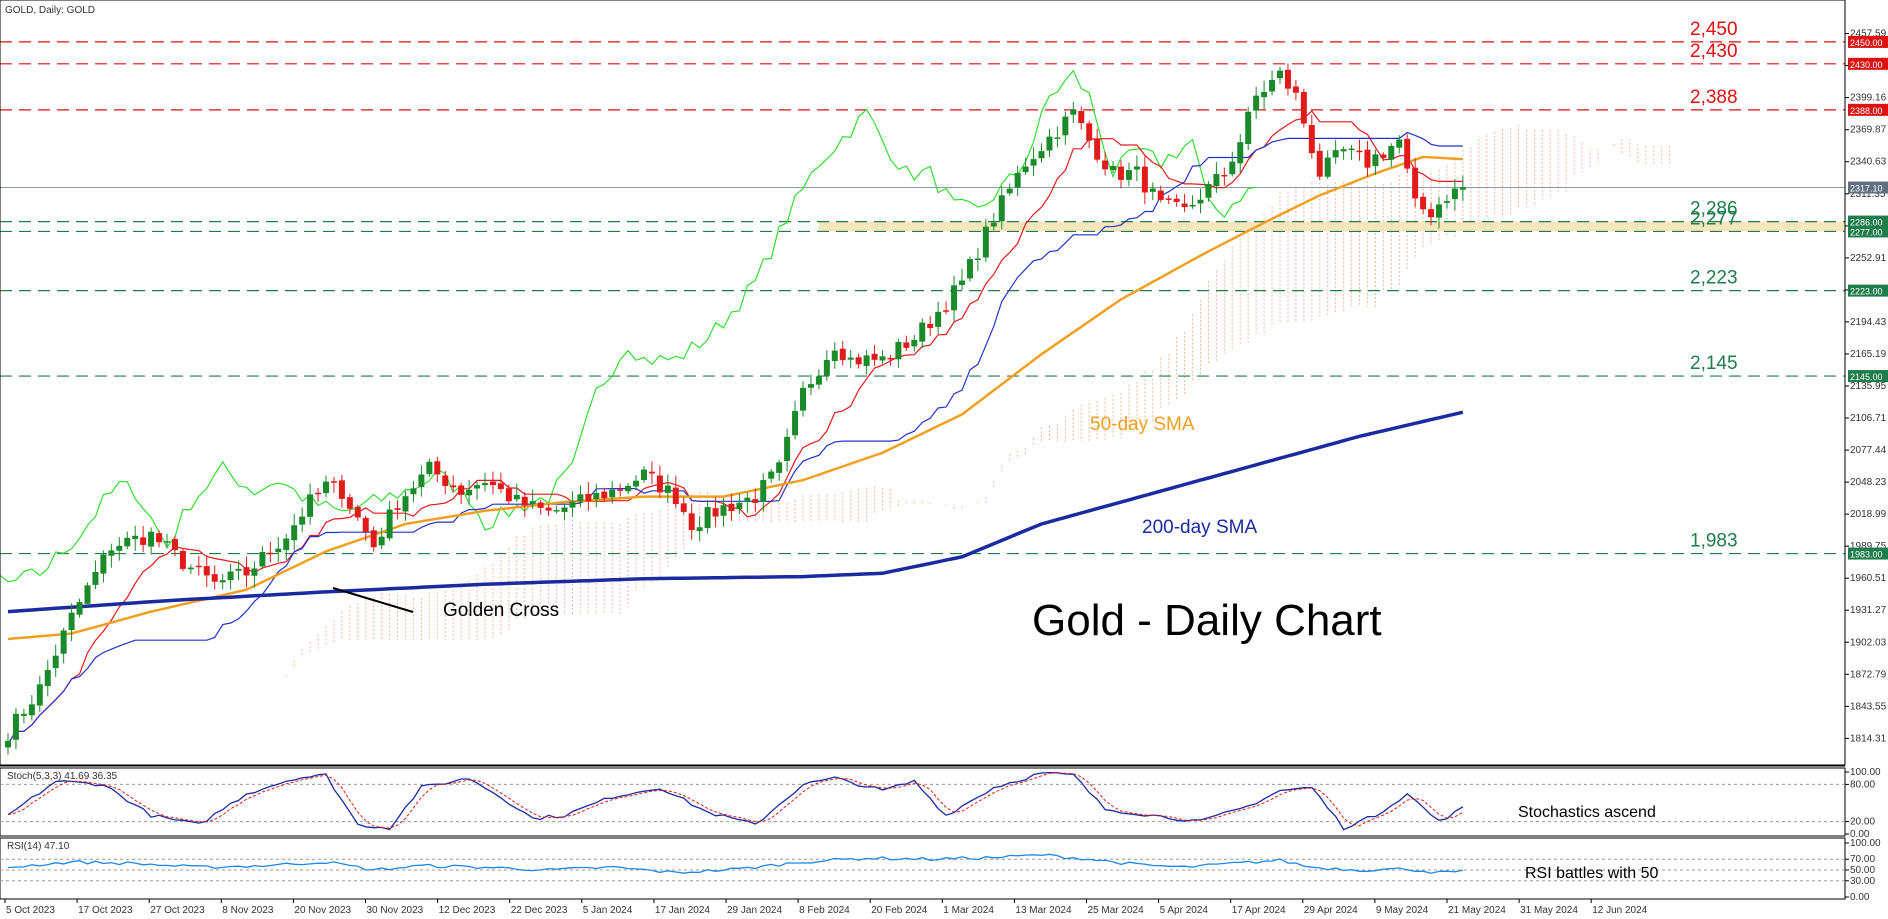 The width and height of the screenshot is (1888, 919). Describe the element at coordinates (1331, 910) in the screenshot. I see `x-tick-label: 29 Apr 2024` at that location.